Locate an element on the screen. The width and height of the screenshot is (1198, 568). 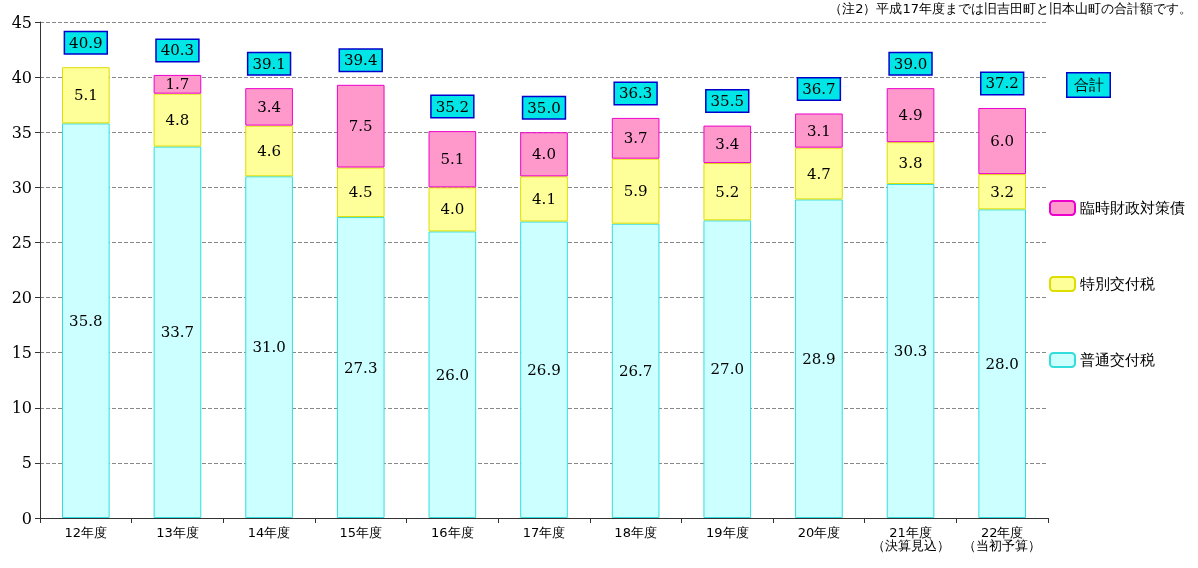
x-tick-label: 17年度 is located at coordinates (544, 532).